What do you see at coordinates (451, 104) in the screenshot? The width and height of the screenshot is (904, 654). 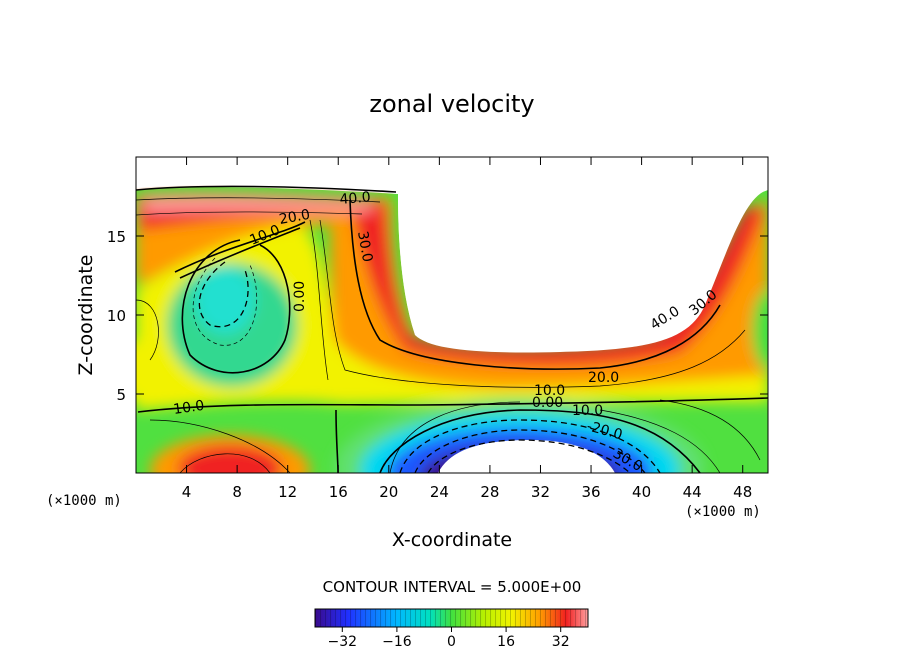 I see `chart-title: zonal velocity` at bounding box center [451, 104].